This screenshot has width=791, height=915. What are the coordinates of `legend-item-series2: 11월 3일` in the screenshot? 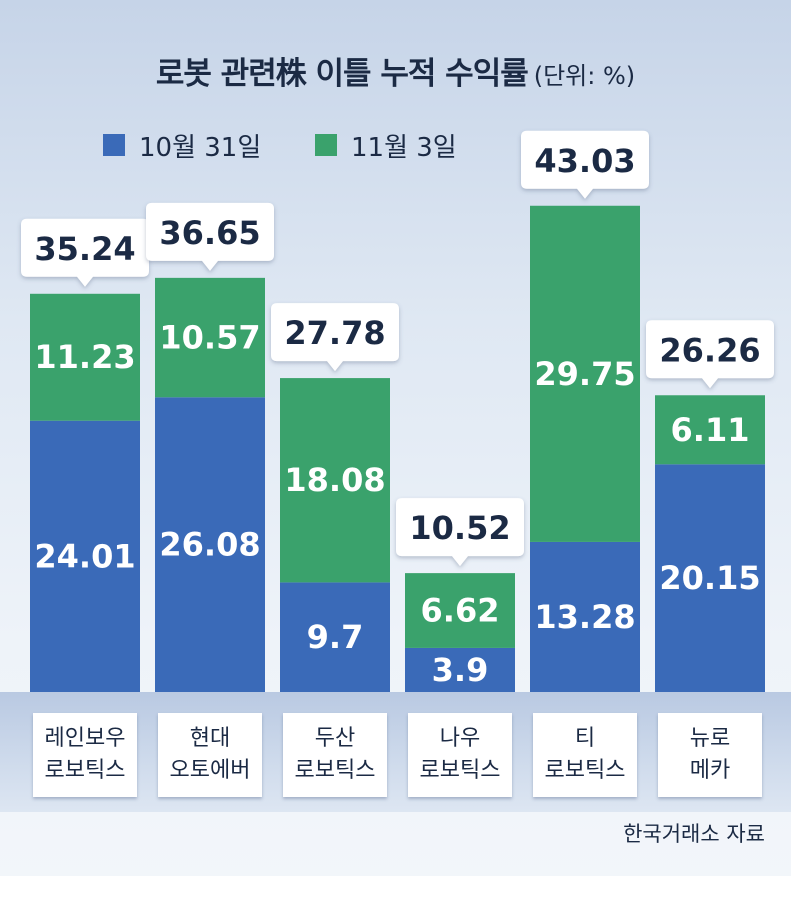 It's located at (386, 145).